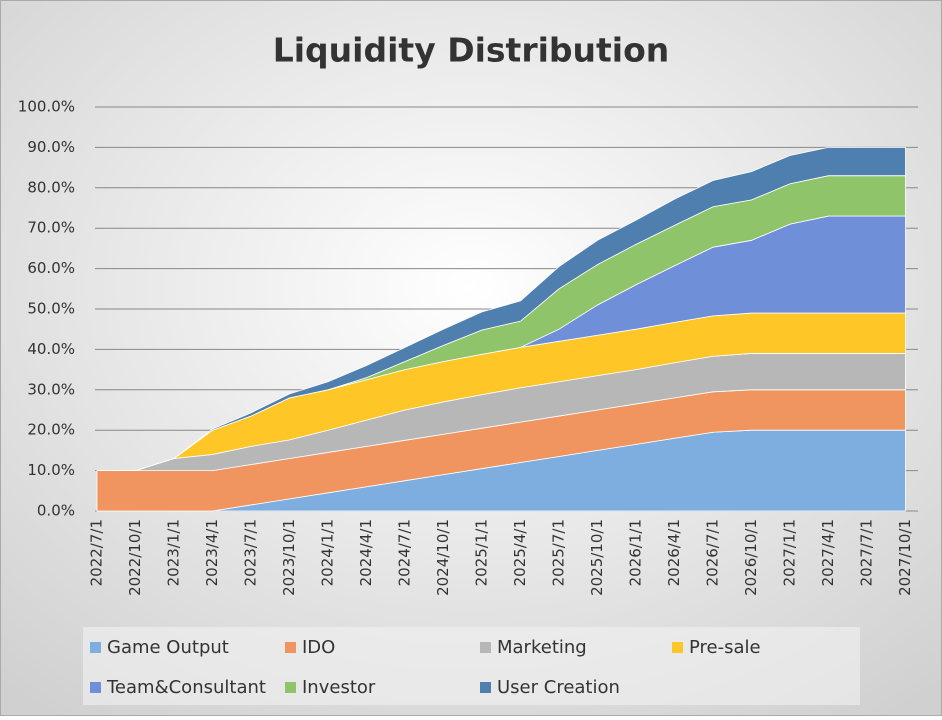  Describe the element at coordinates (51, 187) in the screenshot. I see `y-tick-label: 80.0%` at that location.